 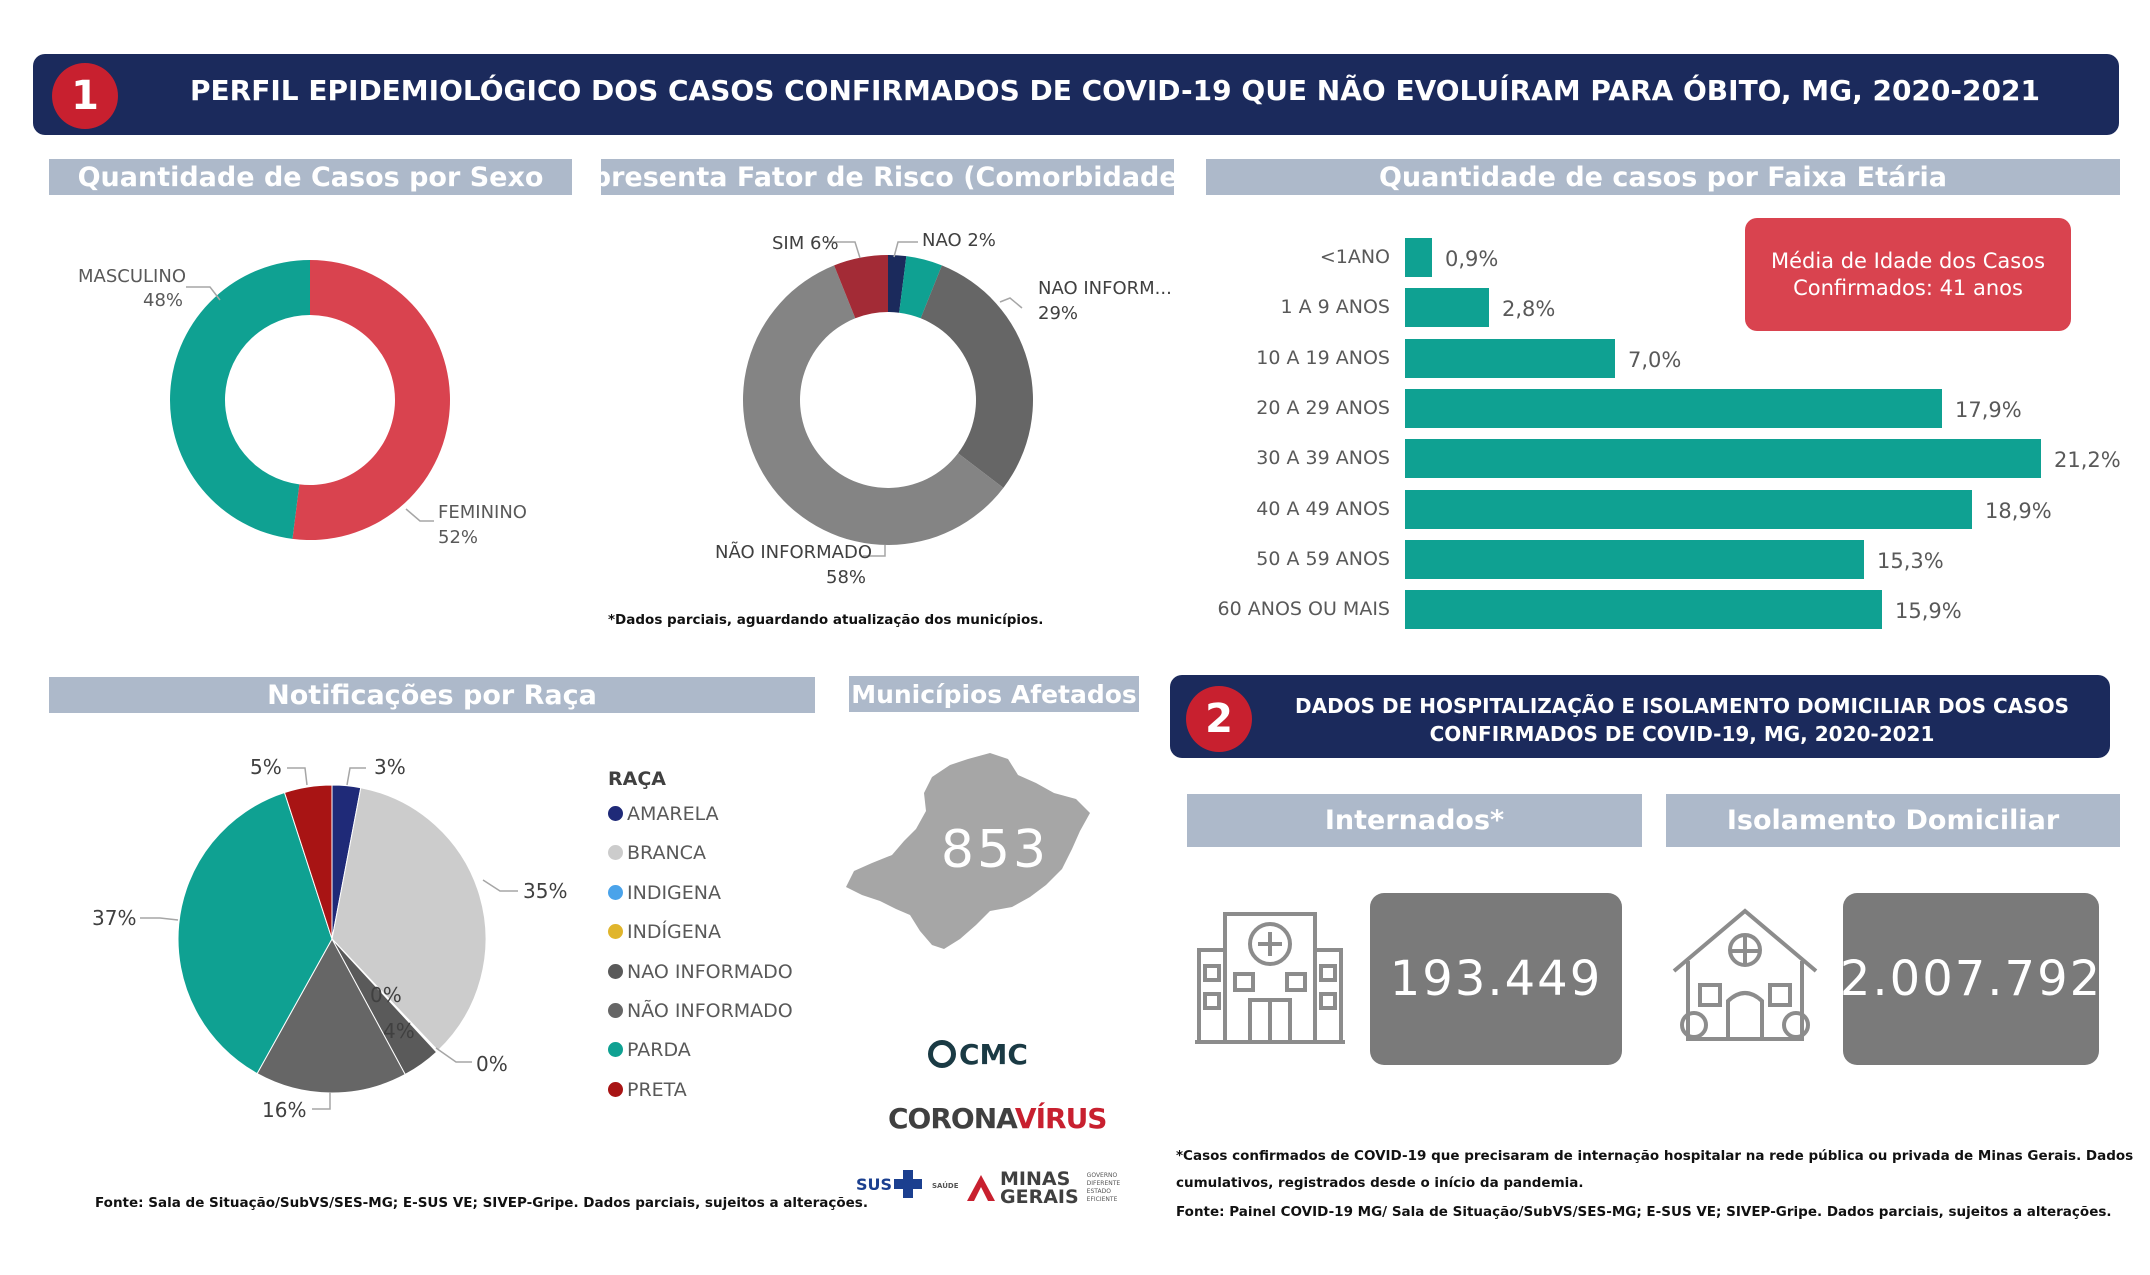 I want to click on race-legend-item: AMARELA, so click(x=663, y=814).